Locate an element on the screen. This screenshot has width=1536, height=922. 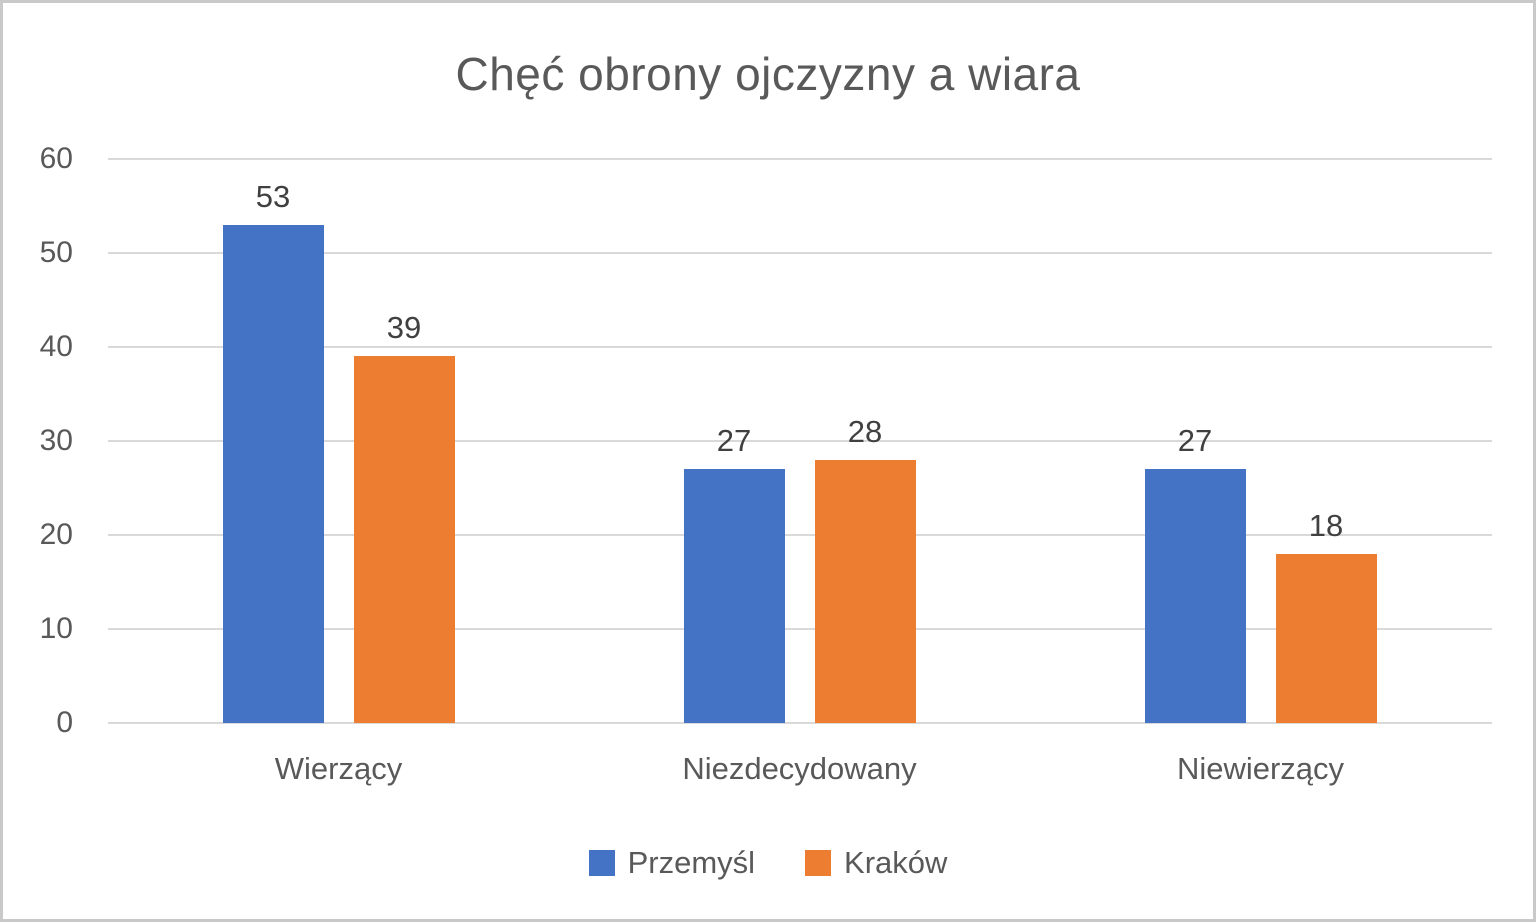
x-axis-label-niewierzacy: Niewierzący is located at coordinates (1260, 768).